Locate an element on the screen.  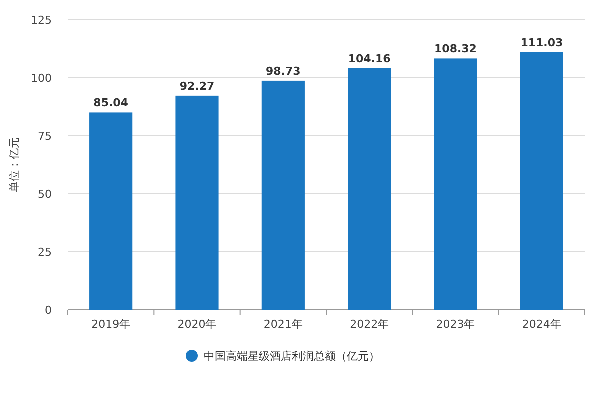
data-label: 92.27 is located at coordinates (197, 86).